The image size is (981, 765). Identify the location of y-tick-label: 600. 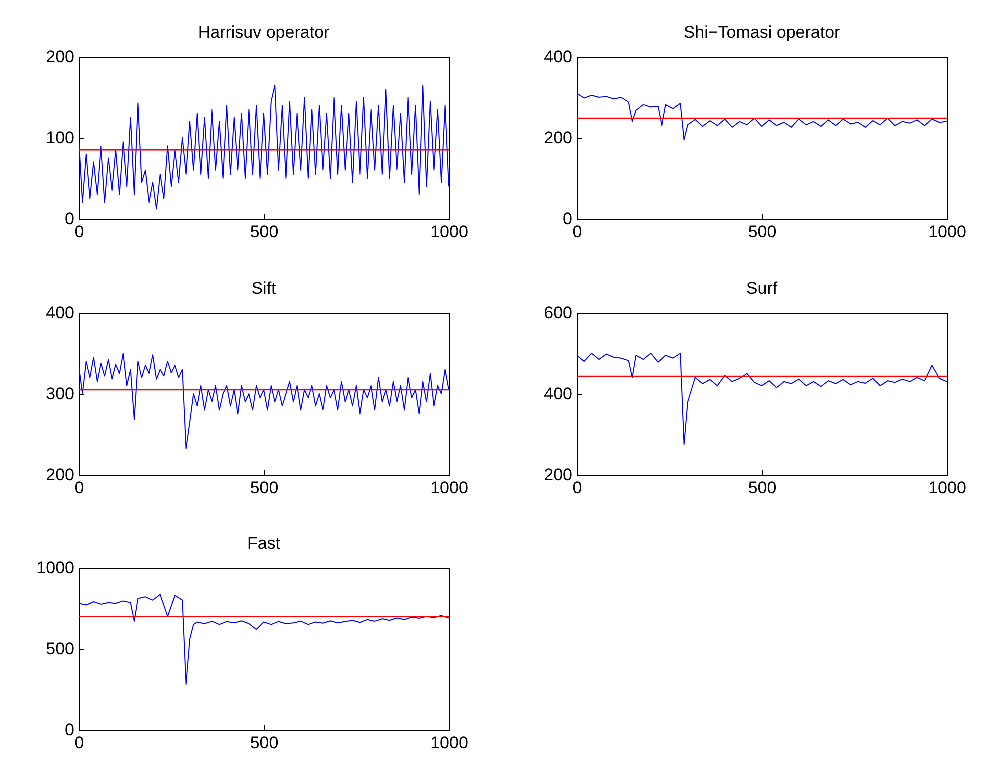
(558, 312).